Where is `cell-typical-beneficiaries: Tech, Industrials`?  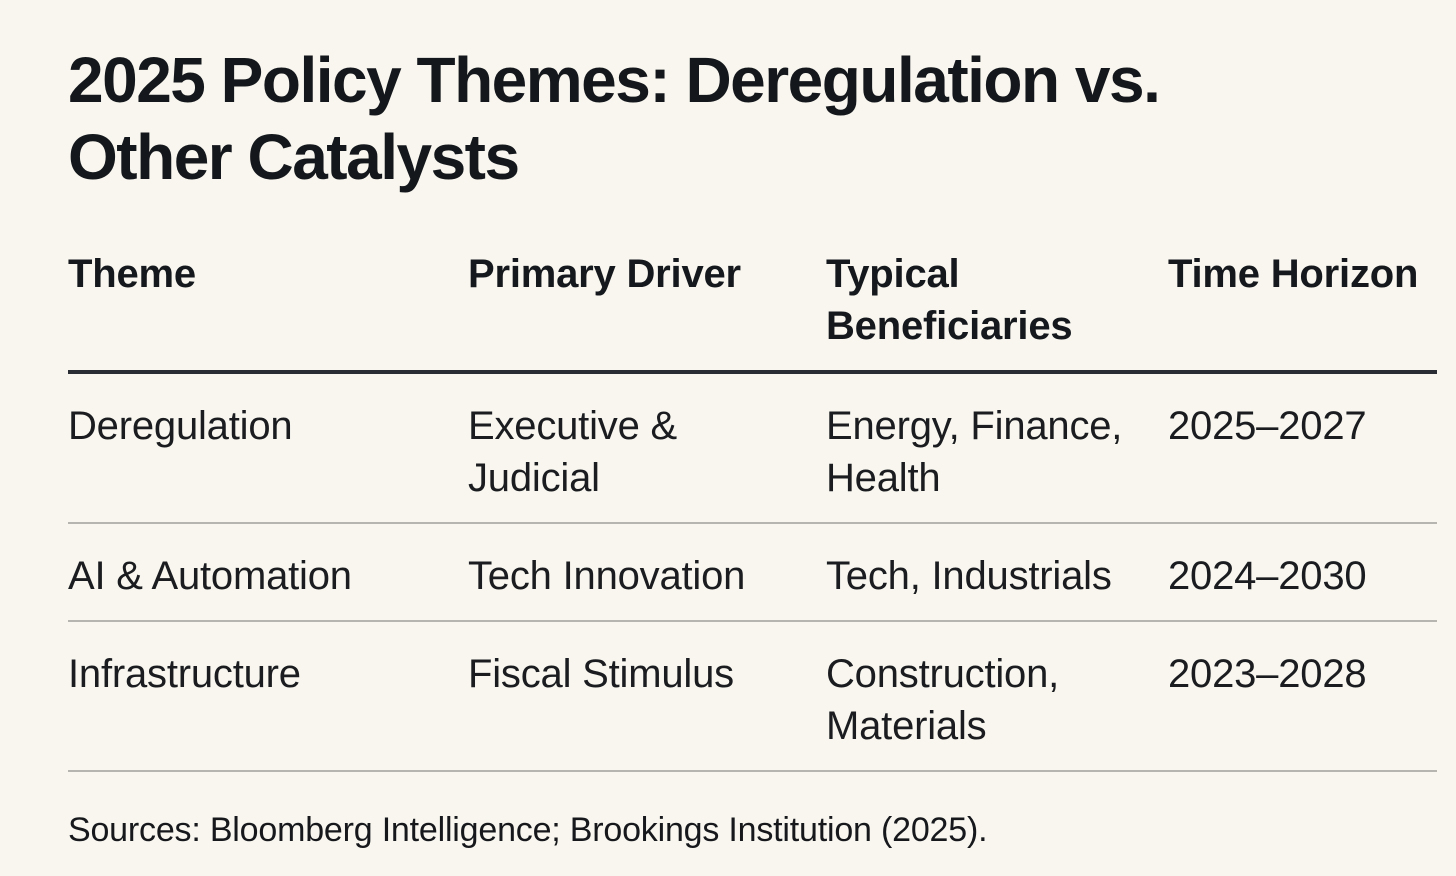 cell-typical-beneficiaries: Tech, Industrials is located at coordinates (969, 575).